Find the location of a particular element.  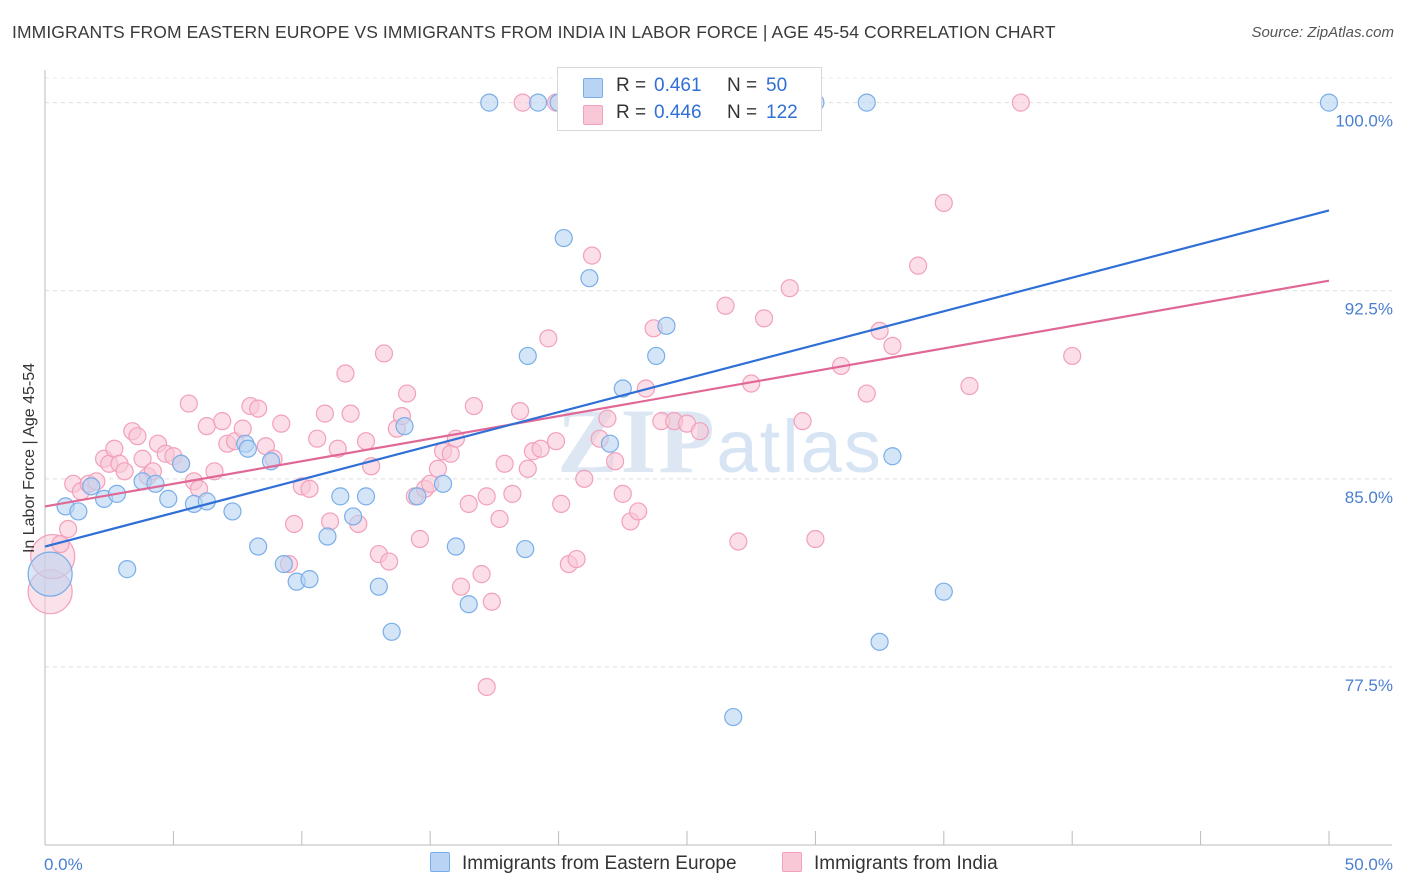

bottom-legend-eastern-europe: Immigrants from Eastern Europe is located at coordinates (583, 863).